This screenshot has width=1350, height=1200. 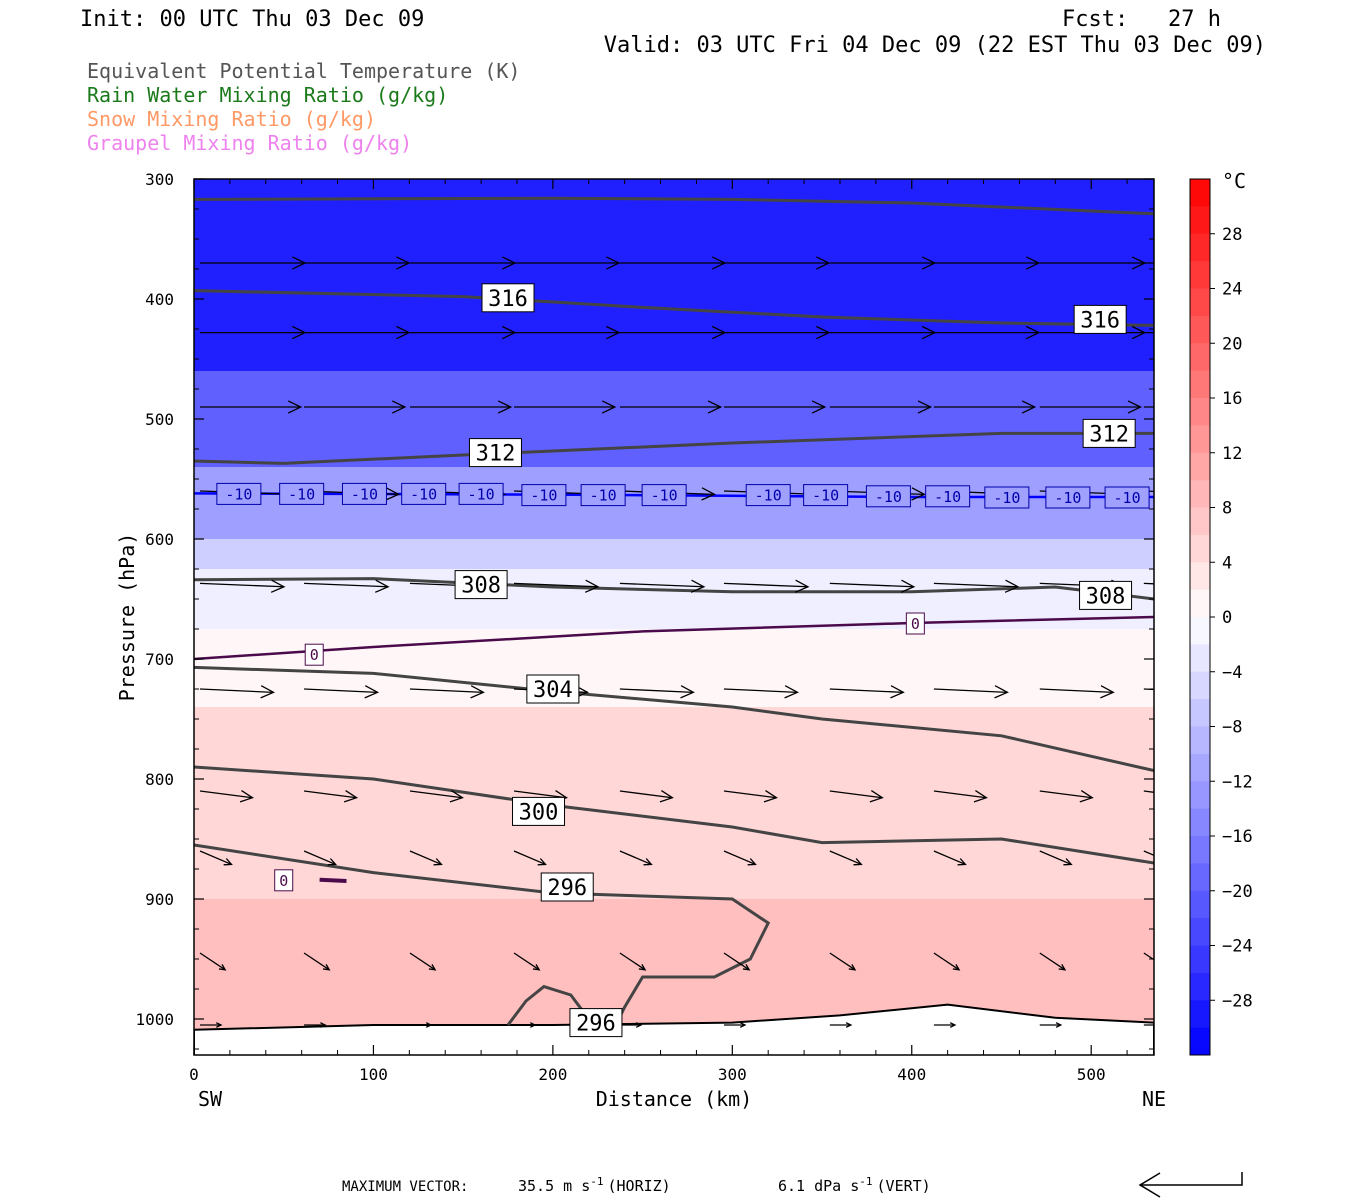 What do you see at coordinates (1232, 290) in the screenshot?
I see `colorbar-tick-label: 24` at bounding box center [1232, 290].